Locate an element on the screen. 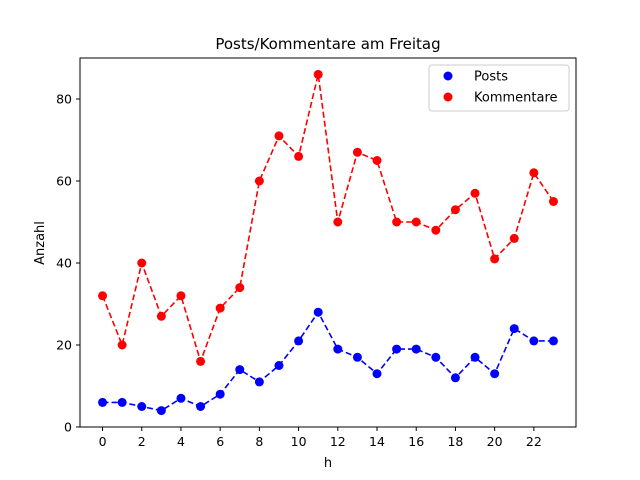 The height and width of the screenshot is (480, 640). legend: Posts Kommentare is located at coordinates (499, 88).